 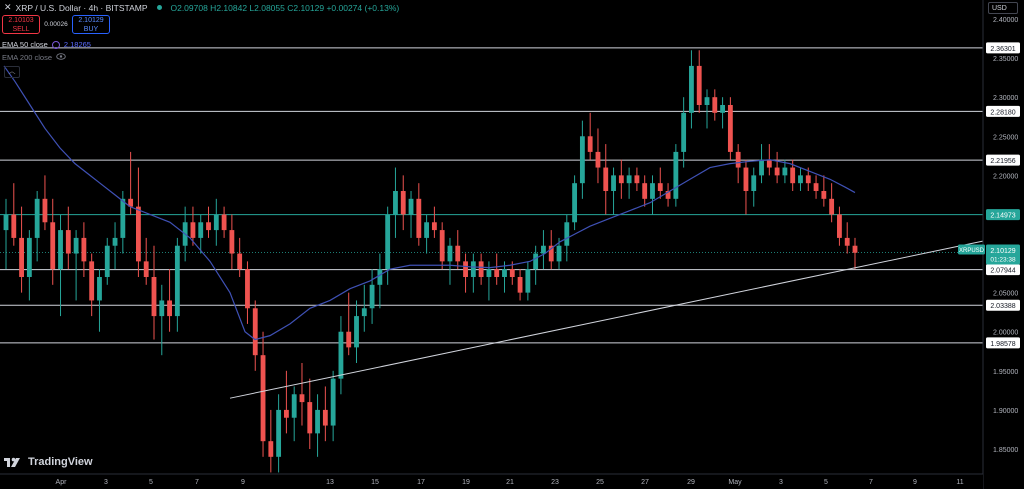 What do you see at coordinates (81, 7) in the screenshot?
I see `symbol-title: XRP / U.S. Dollar · 4h · BITSTAMP` at bounding box center [81, 7].